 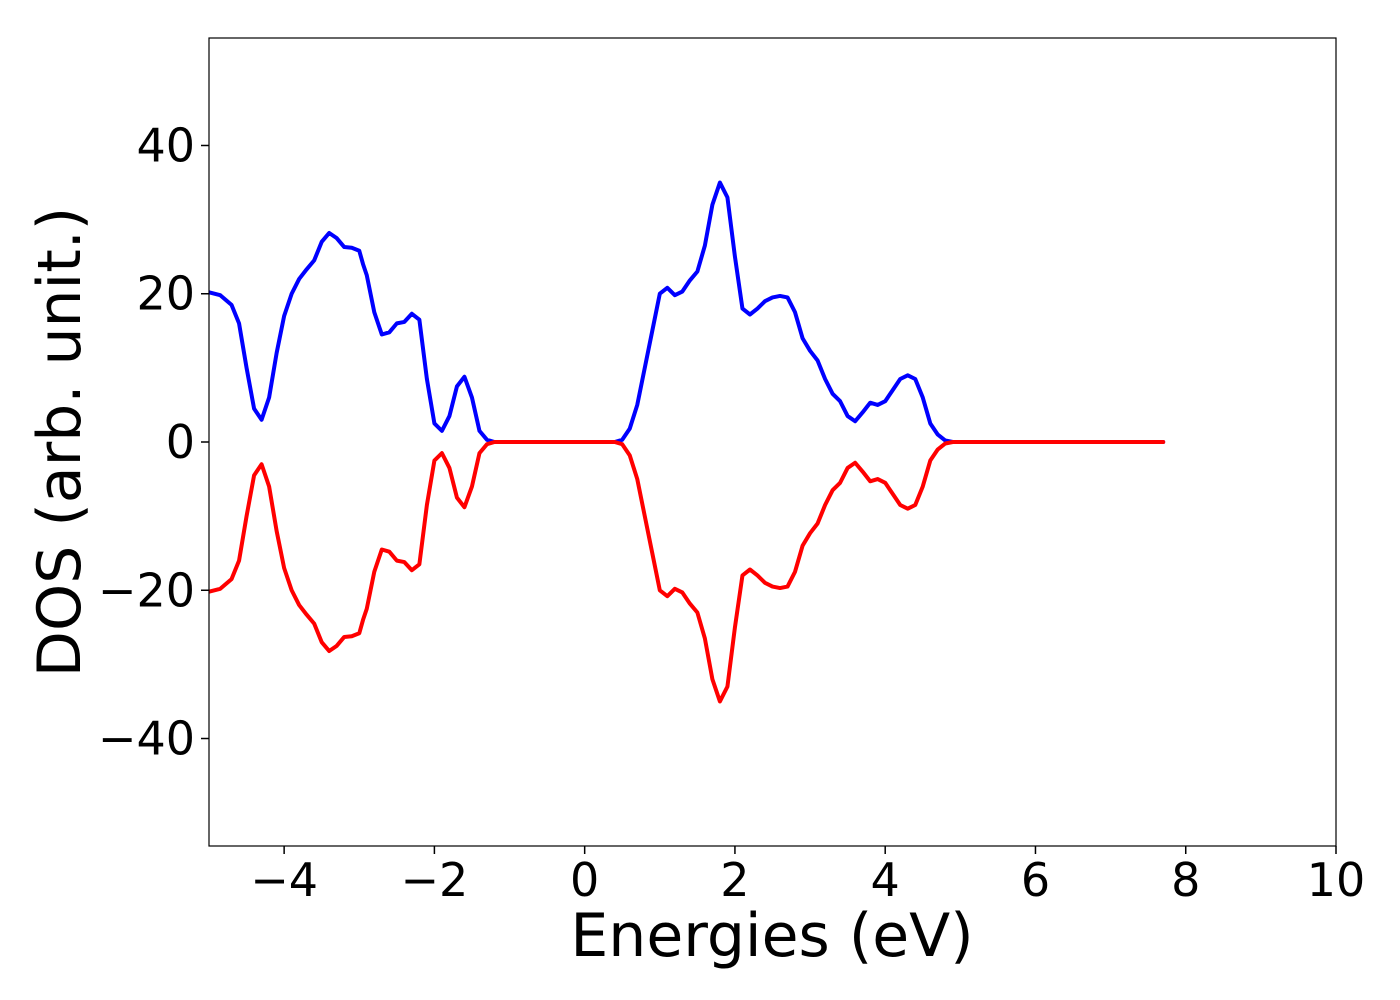 I want to click on x-tick-label: −4, so click(x=284, y=880).